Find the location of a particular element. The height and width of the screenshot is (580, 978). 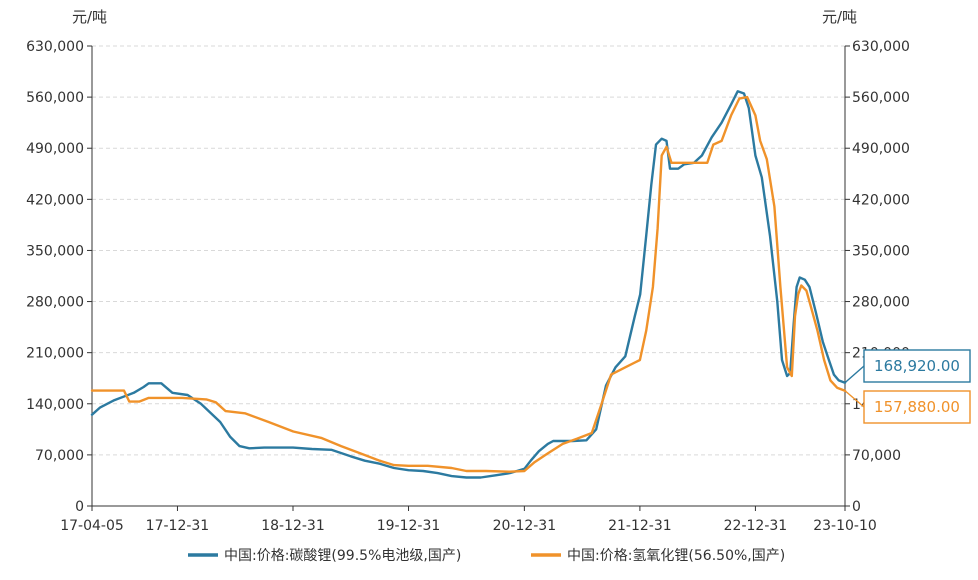

left-y-tick-label: 560,000 is located at coordinates (55, 98).